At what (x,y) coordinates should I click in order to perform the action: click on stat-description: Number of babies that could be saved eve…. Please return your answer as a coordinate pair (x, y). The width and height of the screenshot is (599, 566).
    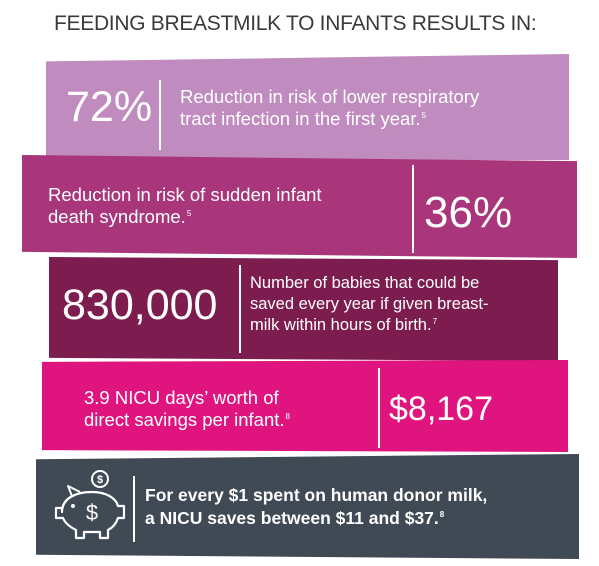
    Looking at the image, I should click on (369, 304).